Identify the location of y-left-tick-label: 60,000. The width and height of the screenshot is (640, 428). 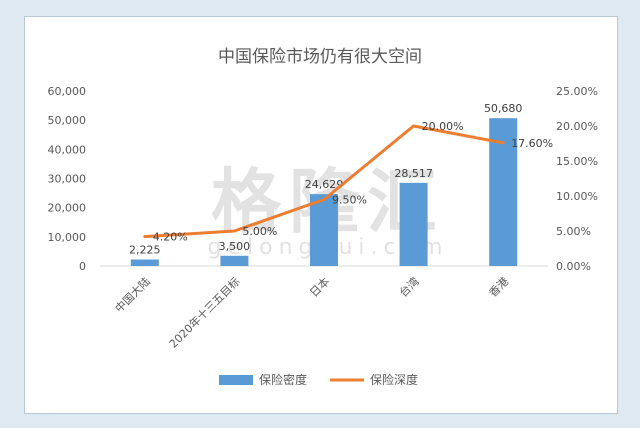
(67, 91).